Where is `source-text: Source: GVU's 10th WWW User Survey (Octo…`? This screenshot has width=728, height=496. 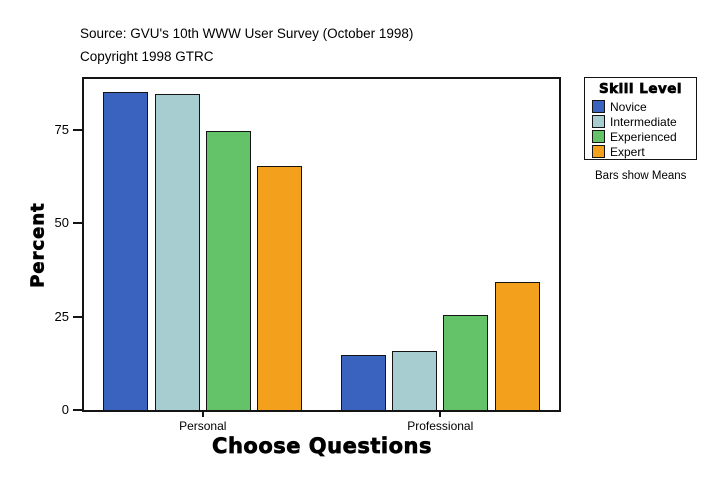
source-text: Source: GVU's 10th WWW User Survey (Octo… is located at coordinates (247, 33).